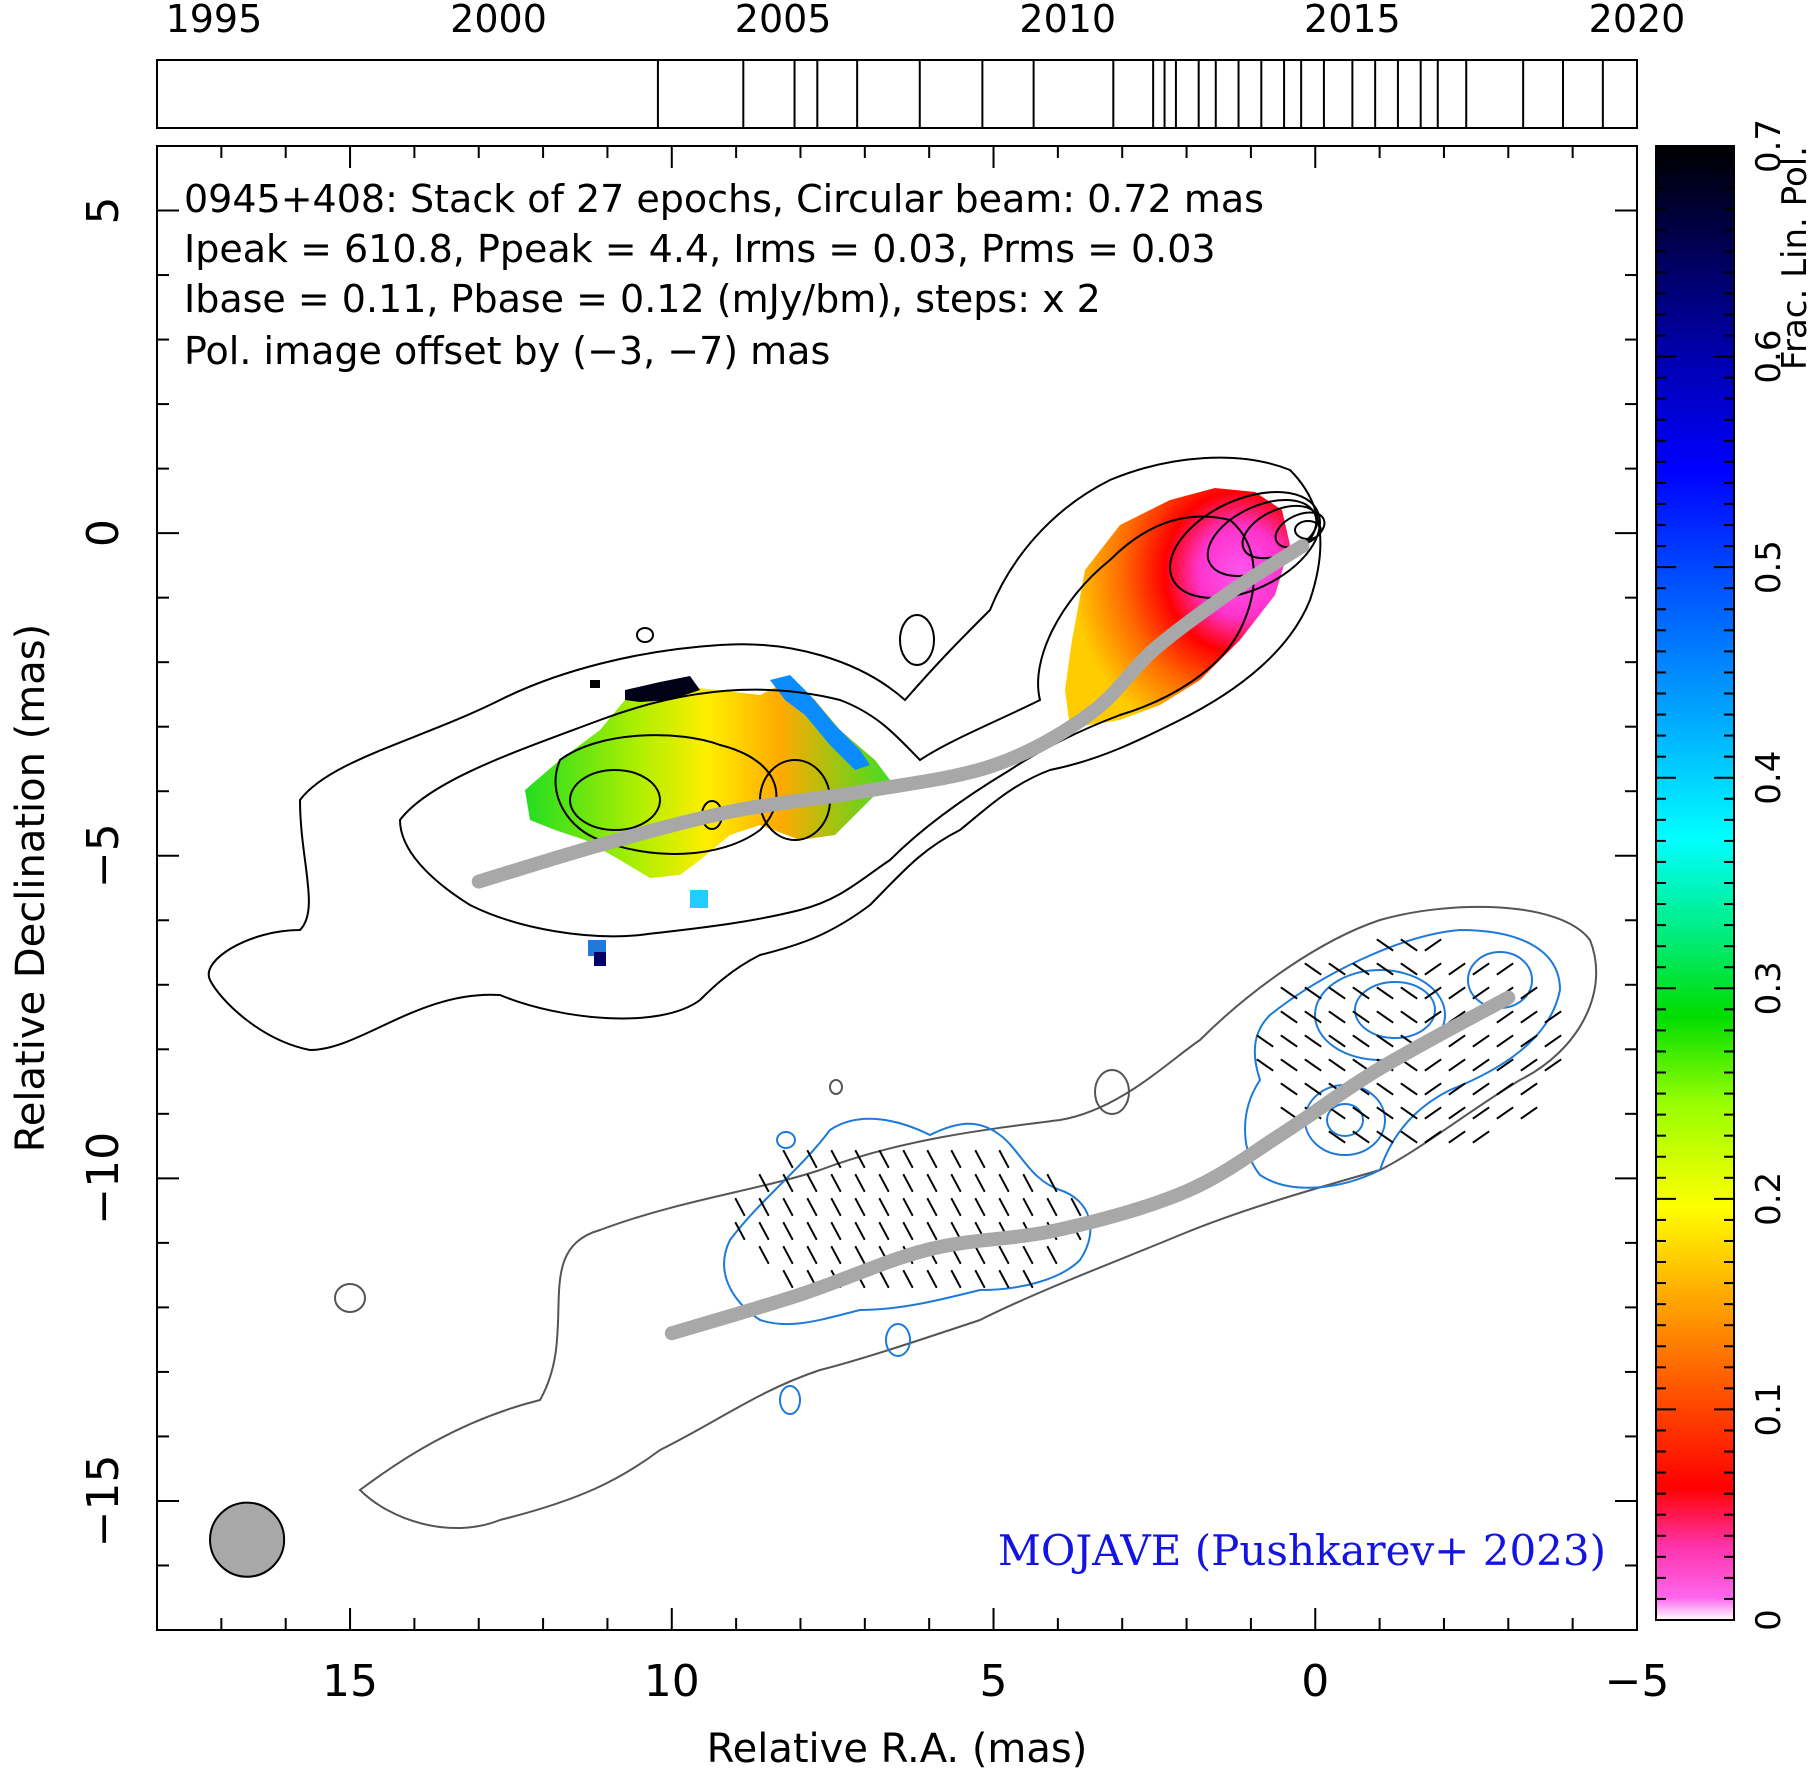 The width and height of the screenshot is (1819, 1778). I want to click on total-contour-knot-a, so click(615, 800).